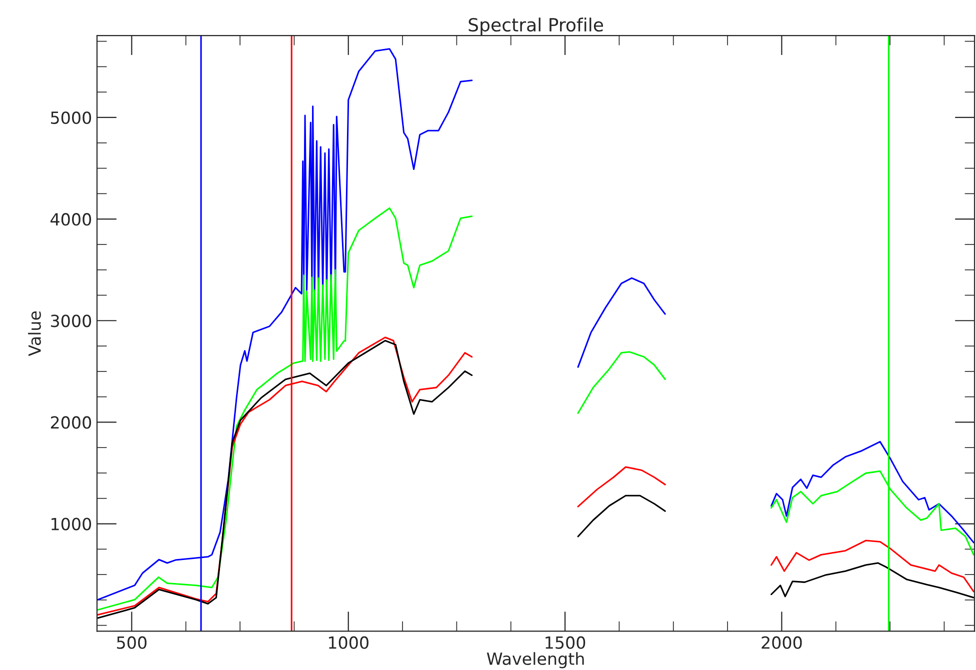 This screenshot has width=976, height=670. I want to click on y-tick-label: 2000, so click(71, 422).